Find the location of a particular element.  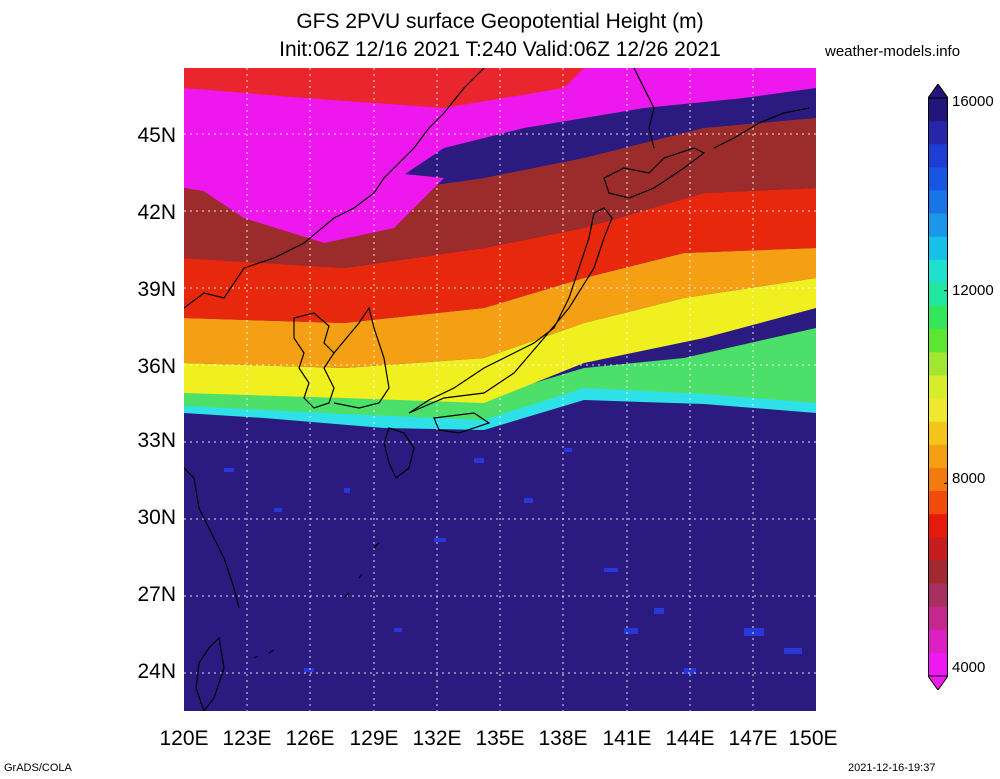

band-magenta-west is located at coordinates (314, 195).